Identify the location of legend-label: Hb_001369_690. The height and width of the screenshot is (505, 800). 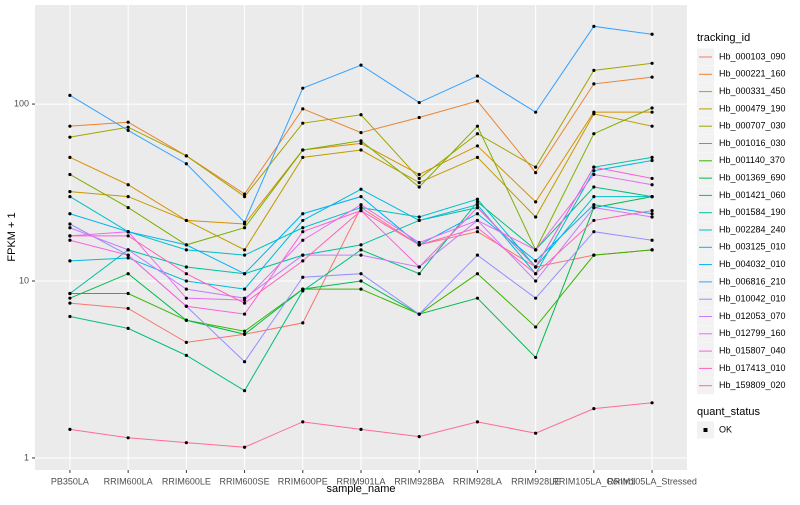
(752, 177).